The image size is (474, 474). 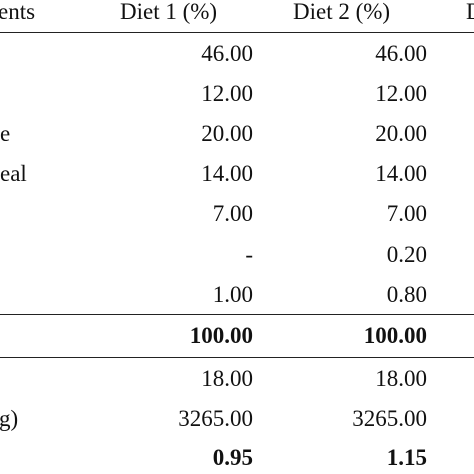 What do you see at coordinates (227, 173) in the screenshot?
I see `diet-1-value: 14.00` at bounding box center [227, 173].